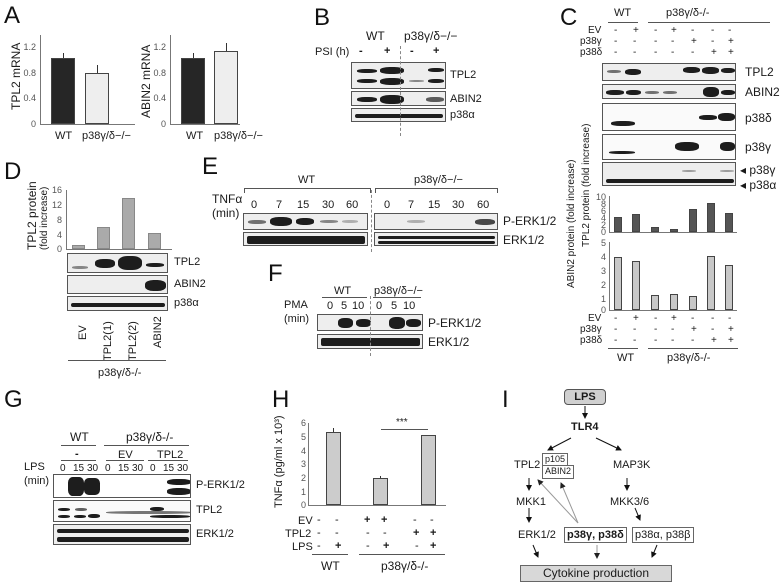  Describe the element at coordinates (431, 36) in the screenshot. I see `b-group-ko: p38γ/δ−/−` at that location.